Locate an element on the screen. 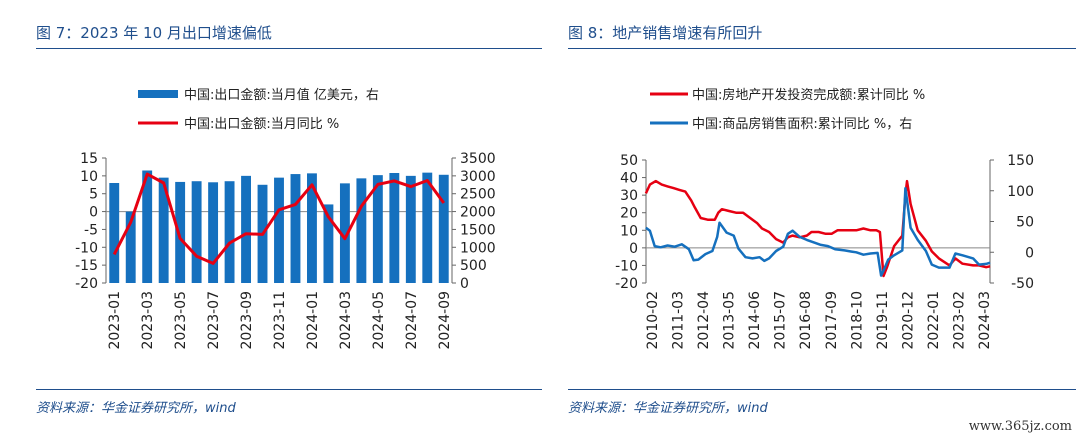  legend-label-export-value: 中国:出口金额:当月值 亿美元，右 is located at coordinates (281, 95).